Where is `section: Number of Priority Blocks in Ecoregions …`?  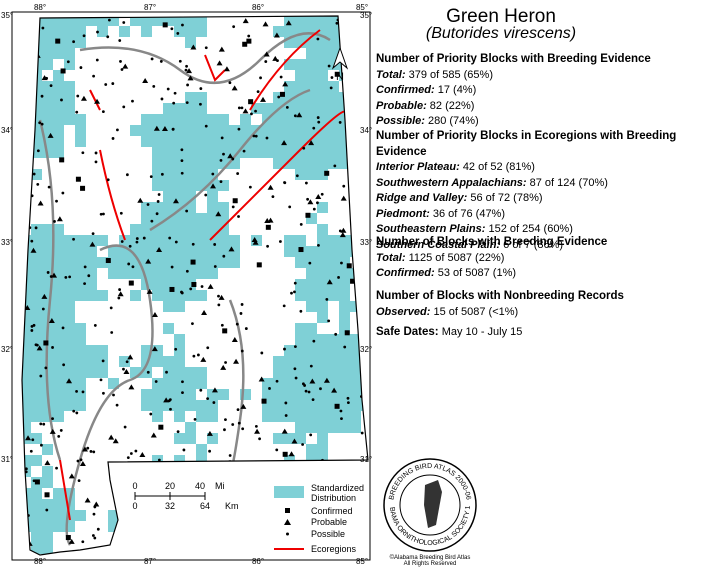 section: Number of Priority Blocks in Ecoregions … is located at coordinates (546, 191).